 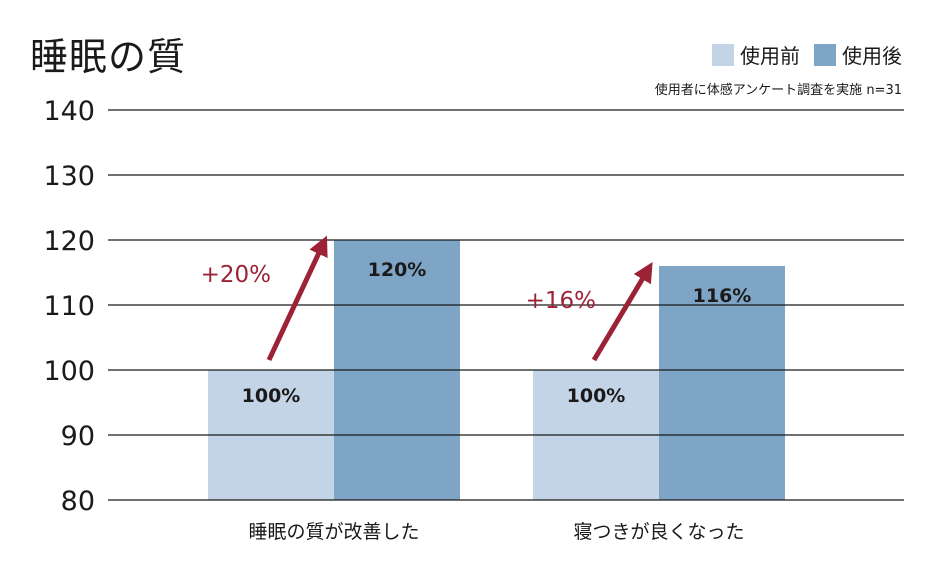 I want to click on legend-item-before: 使用前, so click(x=756, y=54).